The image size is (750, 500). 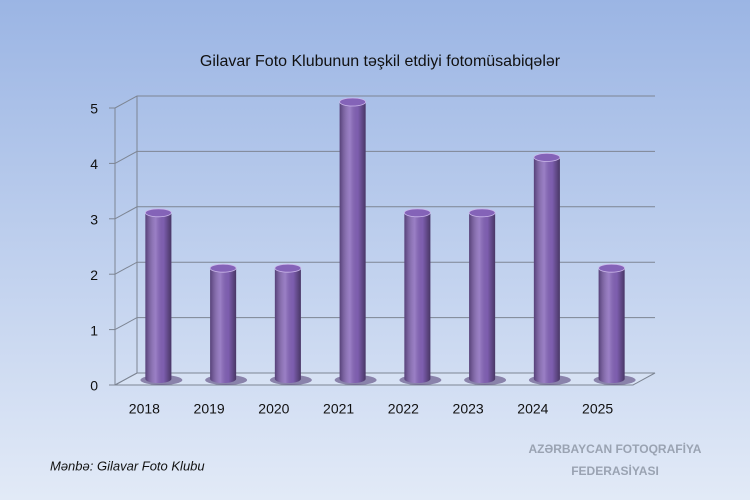 What do you see at coordinates (468, 409) in the screenshot?
I see `x-tick-label: 2023` at bounding box center [468, 409].